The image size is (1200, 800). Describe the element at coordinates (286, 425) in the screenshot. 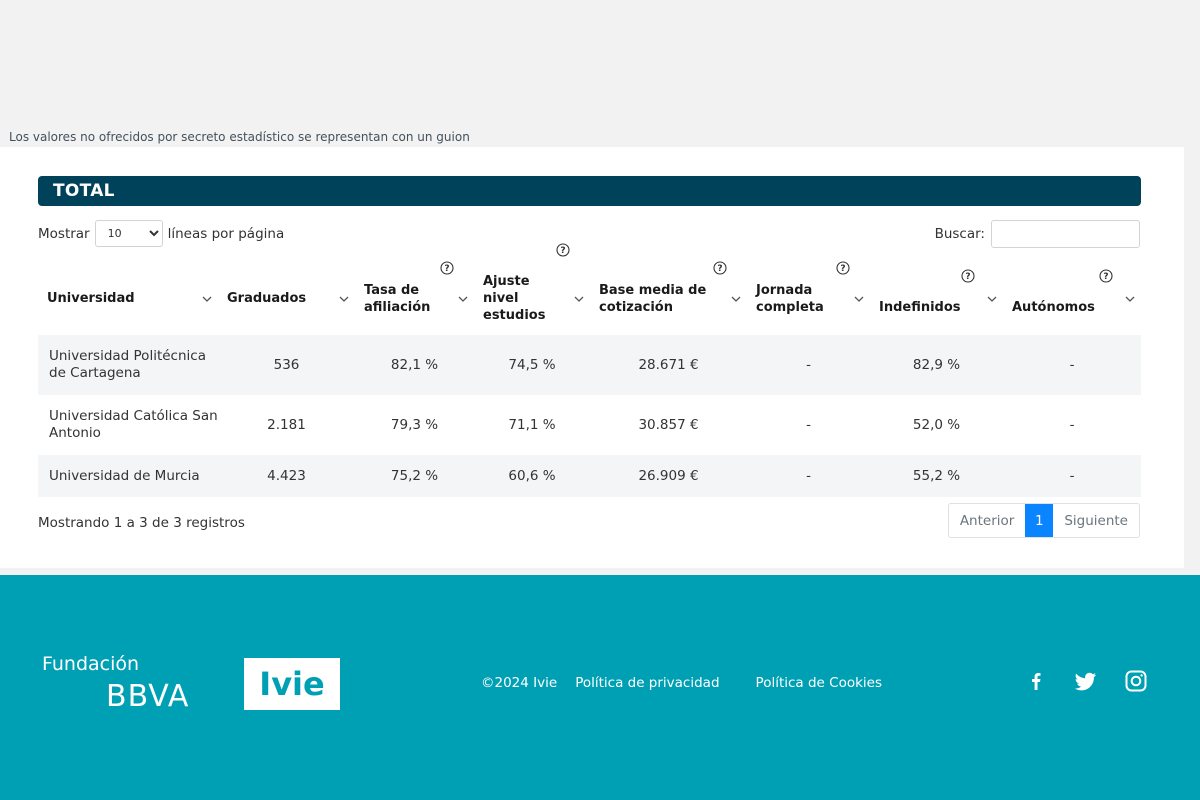

I see `cell-graduados: 2.181` at that location.